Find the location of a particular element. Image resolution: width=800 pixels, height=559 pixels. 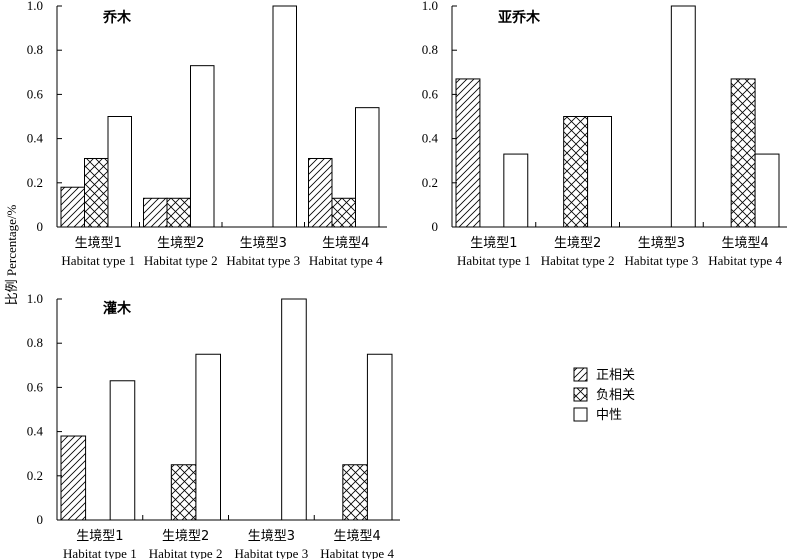

panel-title: 灌木 is located at coordinates (117, 308).